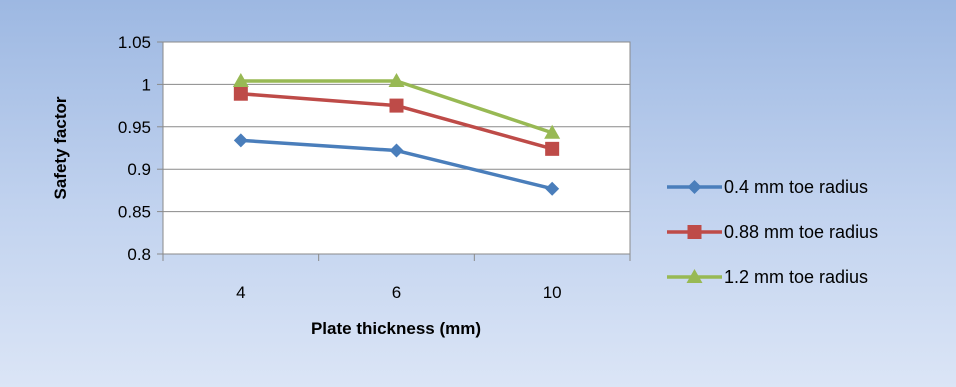  Describe the element at coordinates (146, 84) in the screenshot. I see `y-tick-label: 1` at that location.